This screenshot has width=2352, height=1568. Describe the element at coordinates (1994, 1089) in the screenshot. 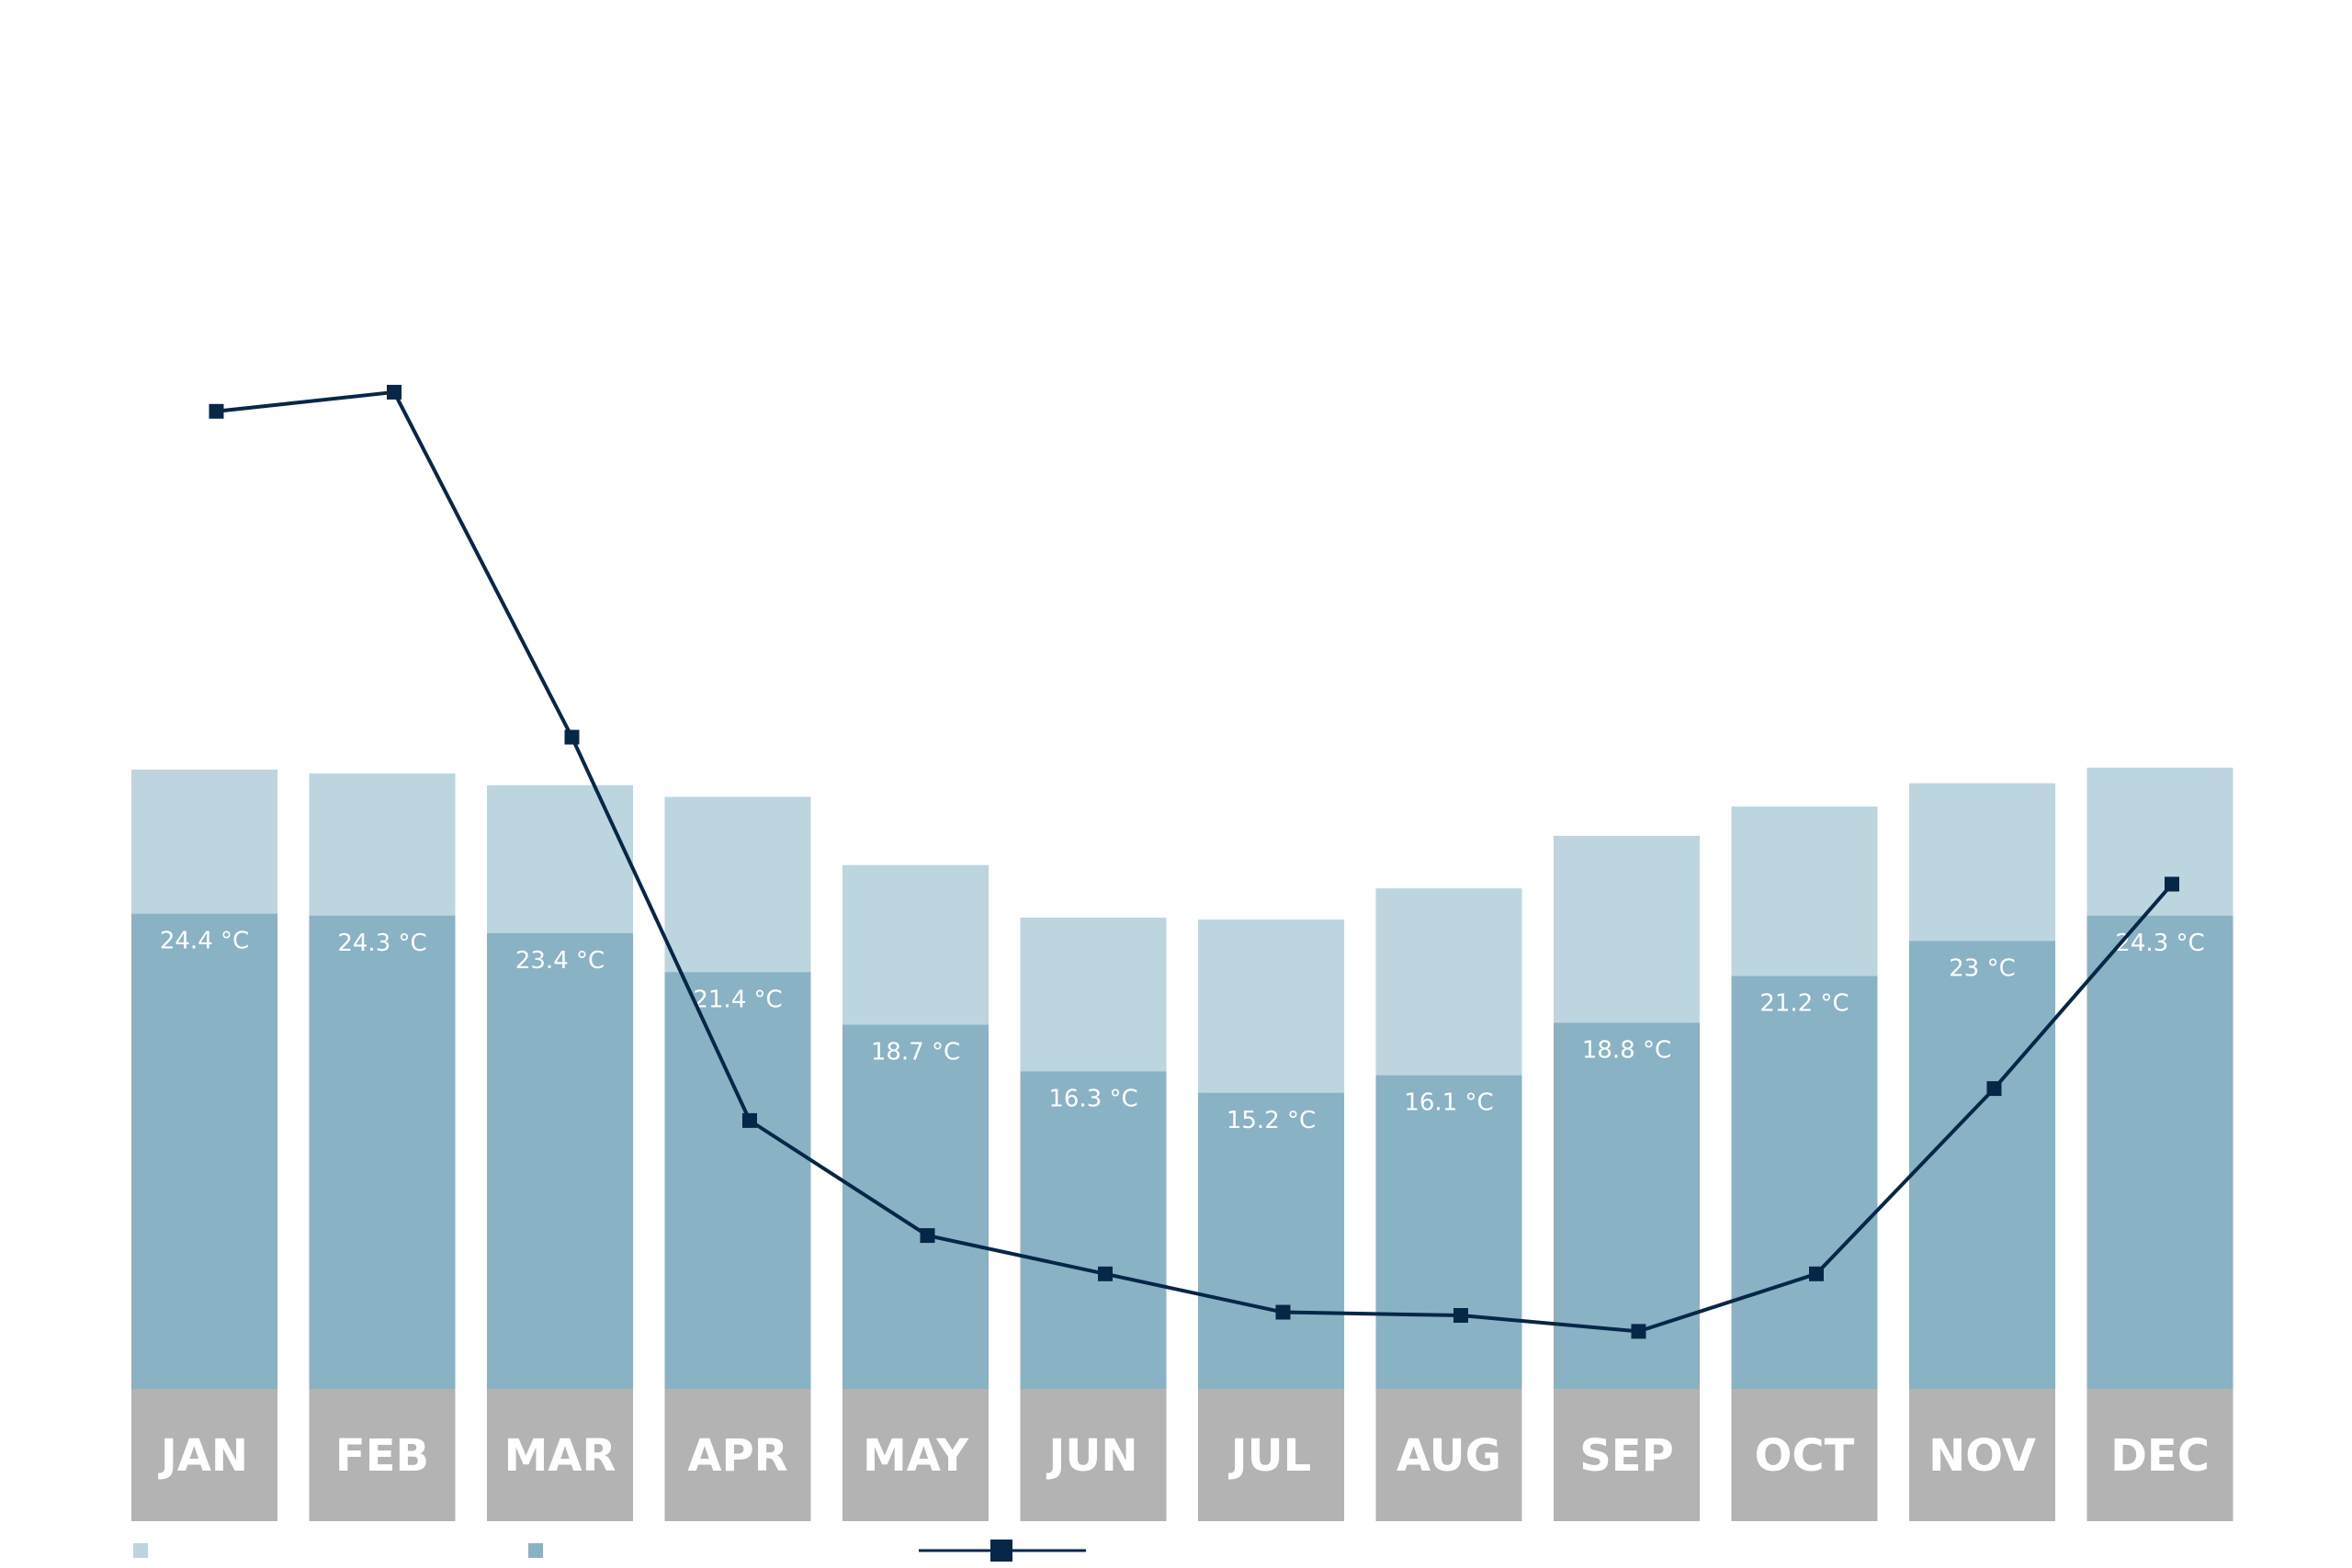

I see `line-point-nov` at that location.